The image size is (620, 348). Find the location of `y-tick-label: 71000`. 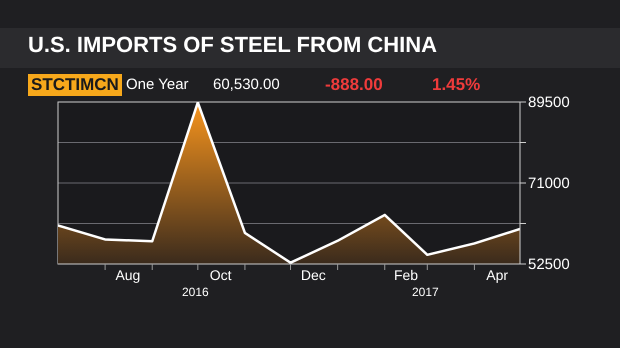

y-tick-label: 71000 is located at coordinates (549, 183).